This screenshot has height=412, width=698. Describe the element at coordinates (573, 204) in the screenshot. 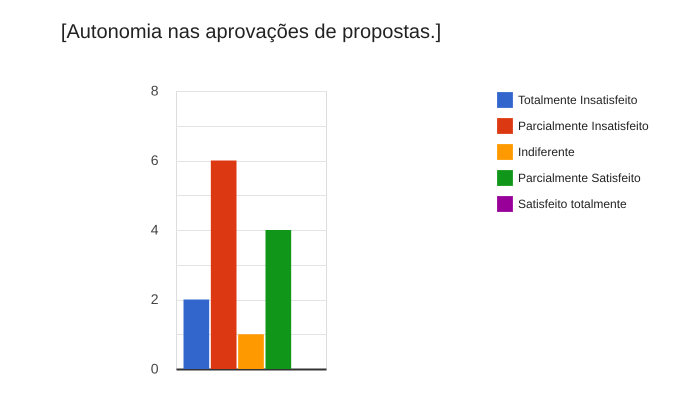

I see `legend-label: Satisfeito totalmente` at that location.